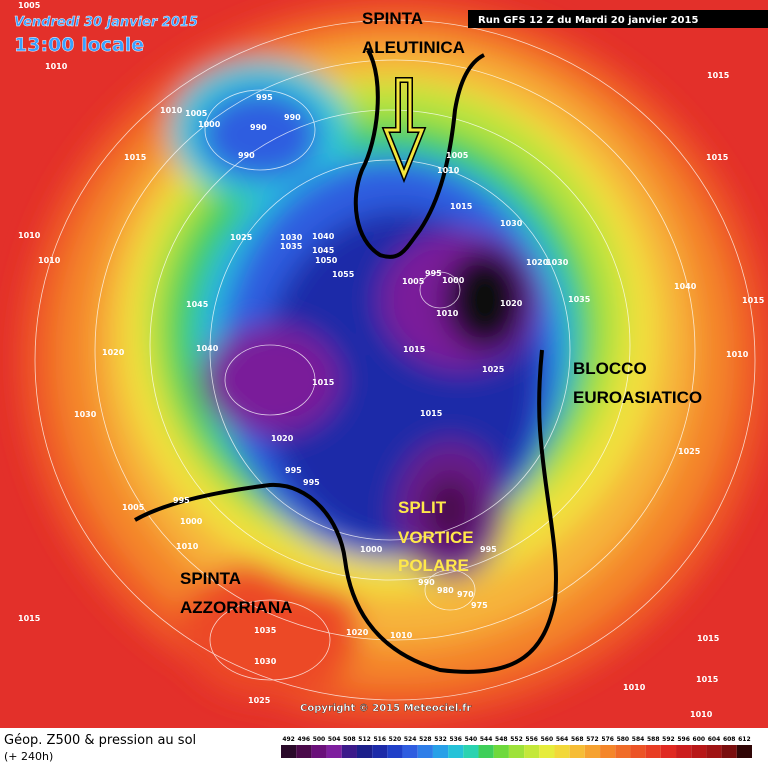 The height and width of the screenshot is (768, 768). What do you see at coordinates (385, 708) in the screenshot?
I see `copyright: Copyright © 2015 Meteociel.fr` at bounding box center [385, 708].